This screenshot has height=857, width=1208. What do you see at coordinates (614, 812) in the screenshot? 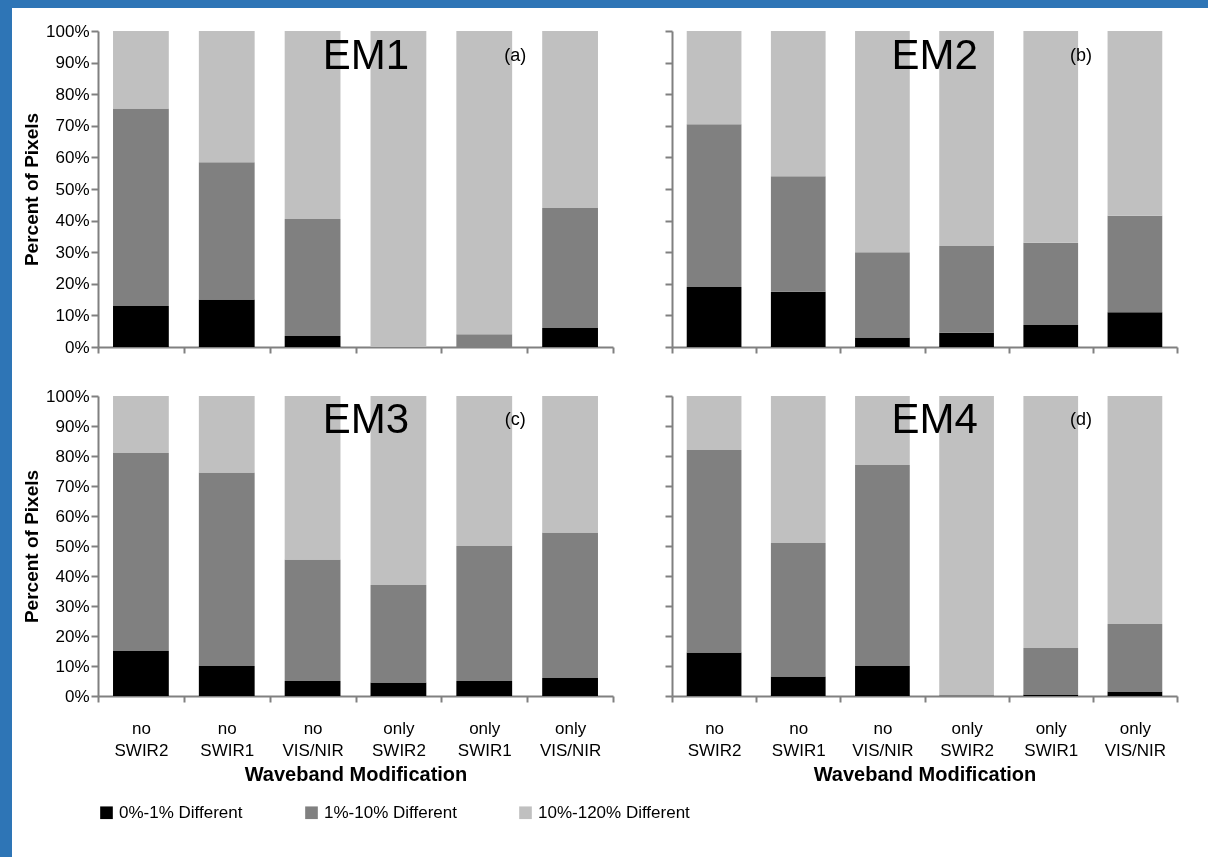
I see `legend-label: 10%-120% Different` at bounding box center [614, 812].